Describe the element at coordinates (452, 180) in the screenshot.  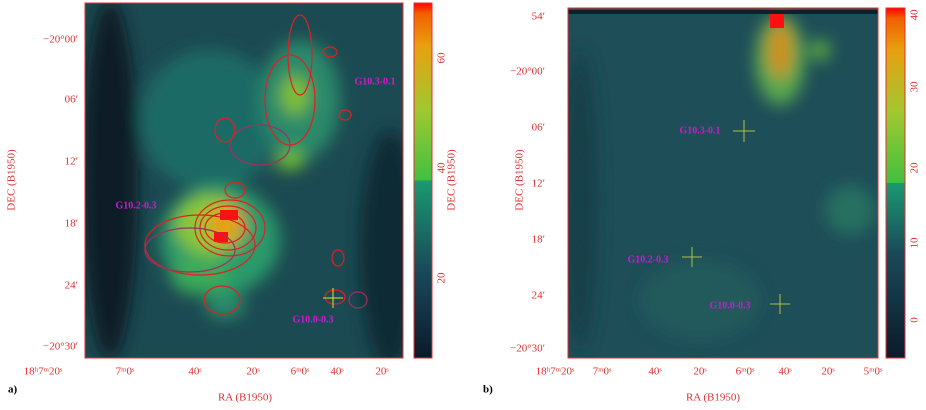
I see `right-axis-label: DEC (B1950)` at that location.